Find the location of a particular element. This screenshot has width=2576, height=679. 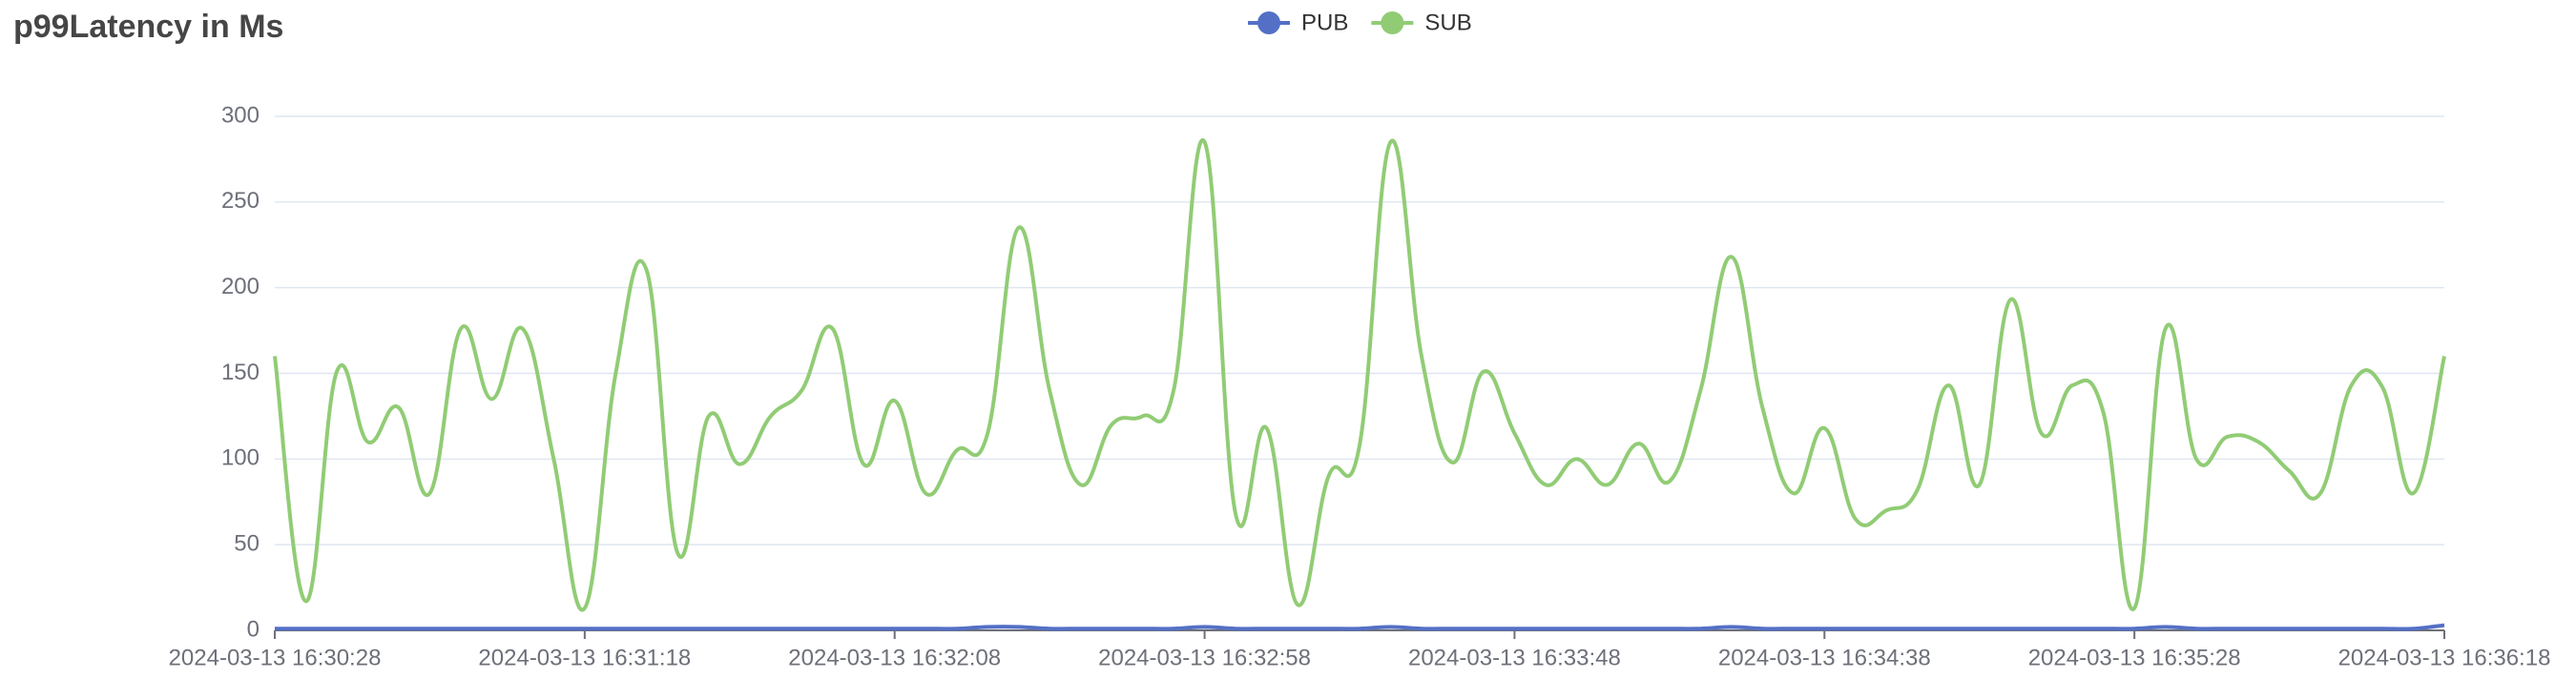

x-tick-label: 2024-03-13 16:36:18 is located at coordinates (2444, 657).